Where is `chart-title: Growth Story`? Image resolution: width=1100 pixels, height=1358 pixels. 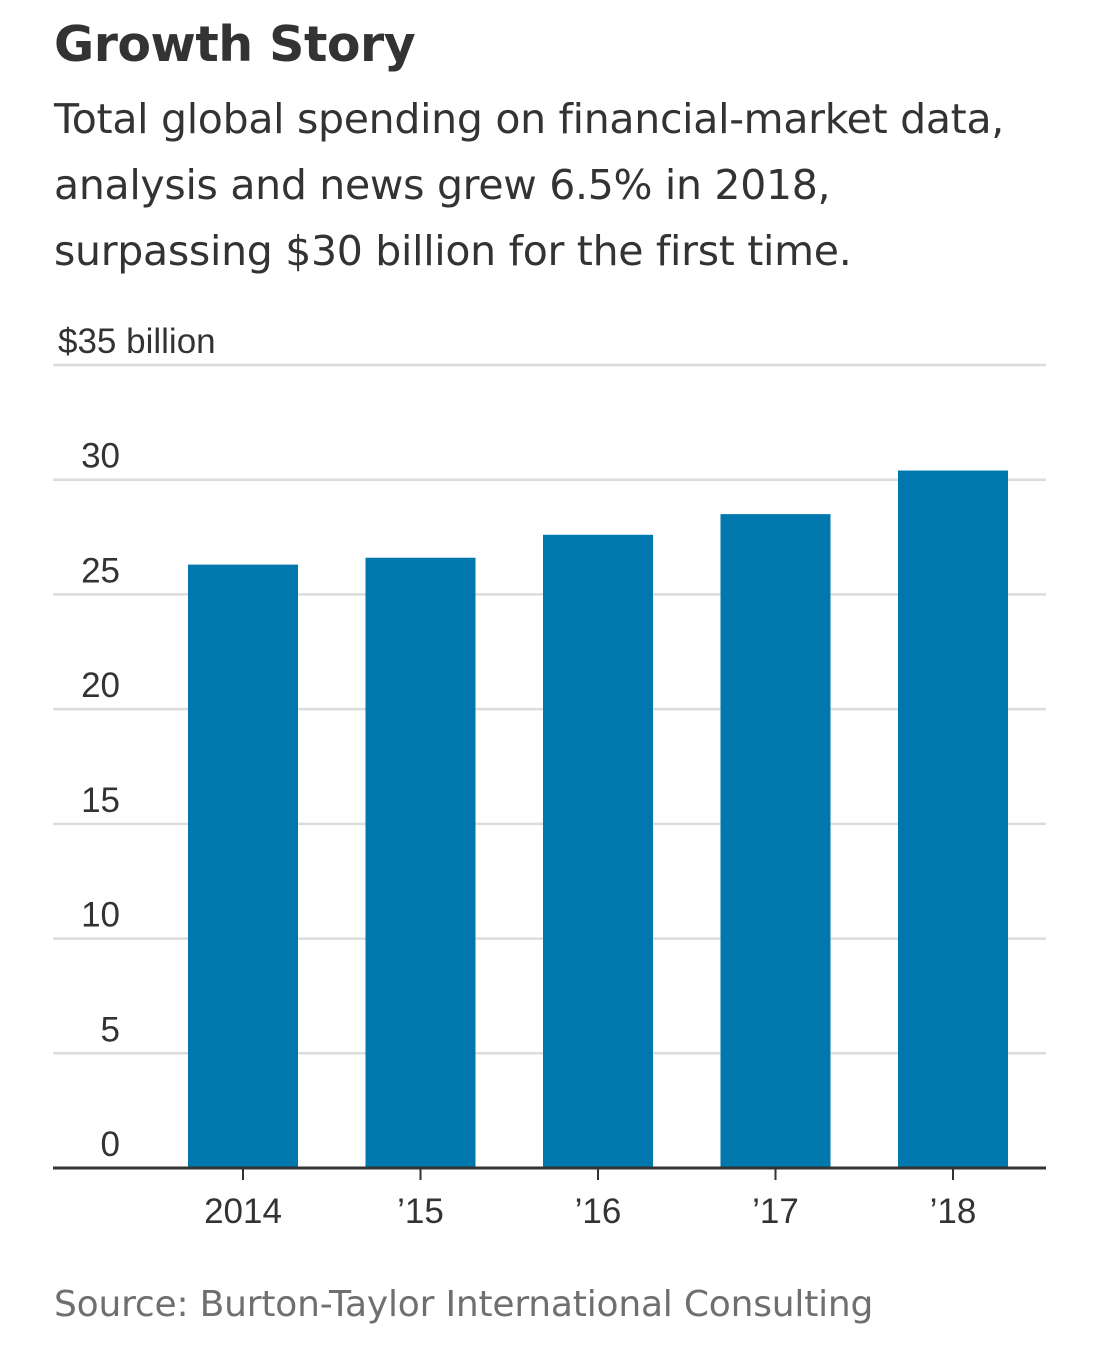
chart-title: Growth Story is located at coordinates (235, 44).